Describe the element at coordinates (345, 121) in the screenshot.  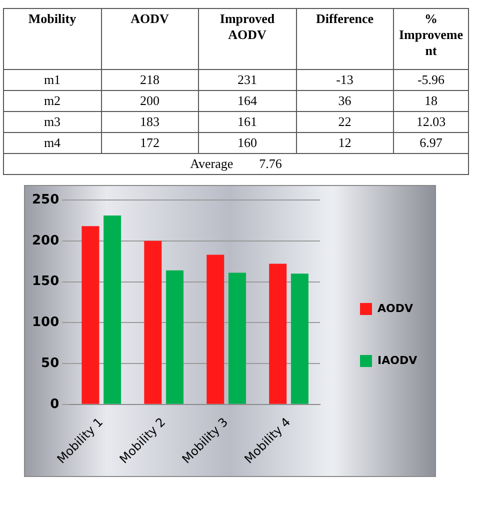
I see `text: 22` at that location.